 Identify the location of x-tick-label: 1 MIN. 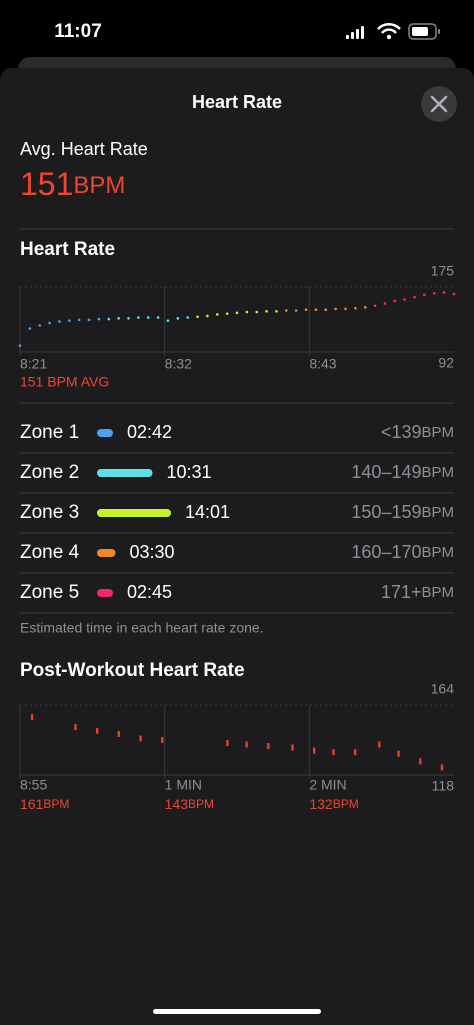
(183, 785).